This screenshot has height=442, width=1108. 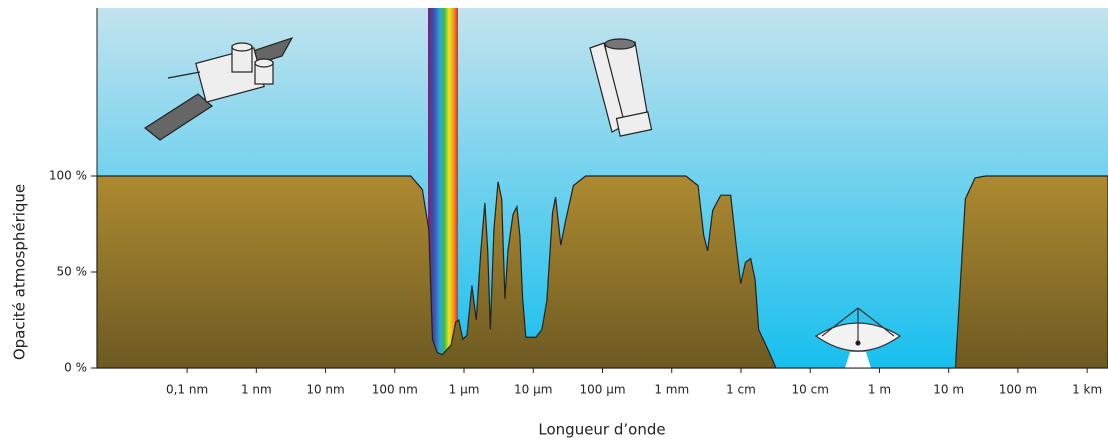 I want to click on x-tick-label: 100 µm, so click(x=602, y=390).